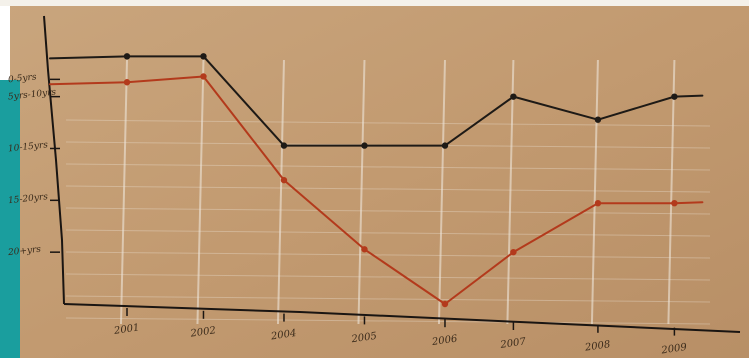 This screenshot has height=358, width=749. Describe the element at coordinates (28, 147) in the screenshot. I see `y-tick-label: 10-15yrs` at that location.